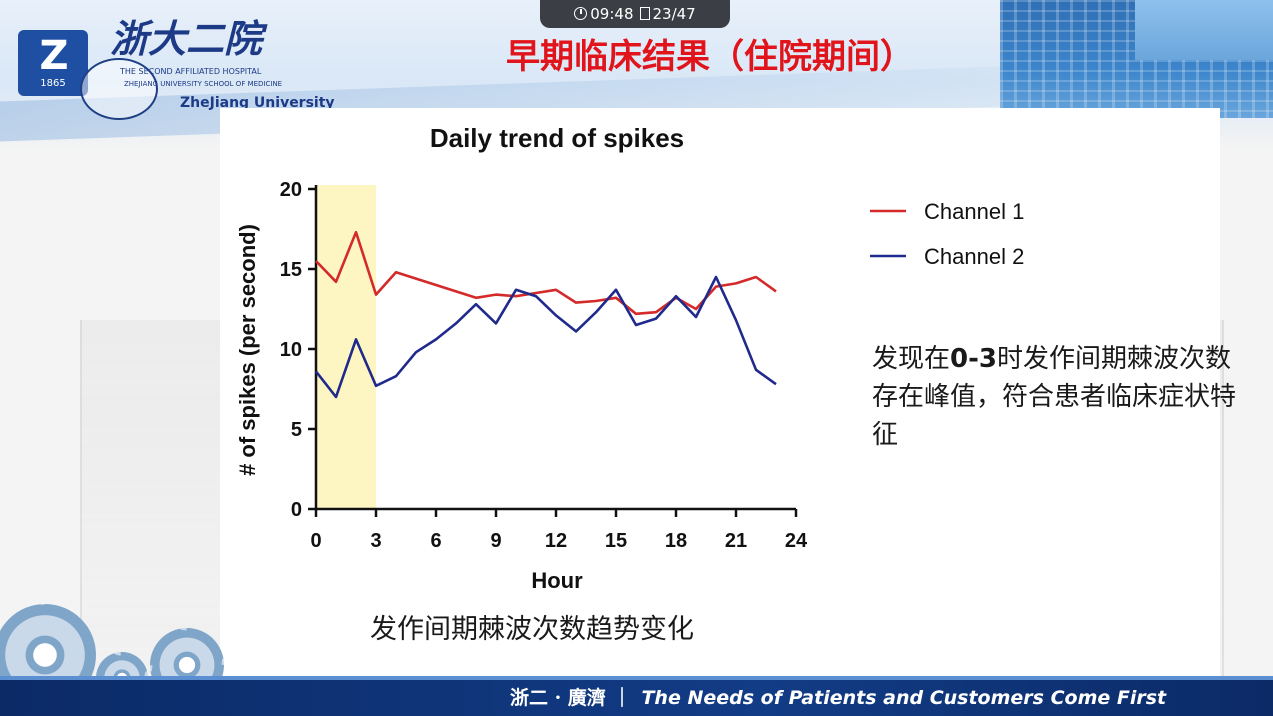 This screenshot has height=716, width=1273. What do you see at coordinates (375, 541) in the screenshot?
I see `x-tick-label: 3` at bounding box center [375, 541].